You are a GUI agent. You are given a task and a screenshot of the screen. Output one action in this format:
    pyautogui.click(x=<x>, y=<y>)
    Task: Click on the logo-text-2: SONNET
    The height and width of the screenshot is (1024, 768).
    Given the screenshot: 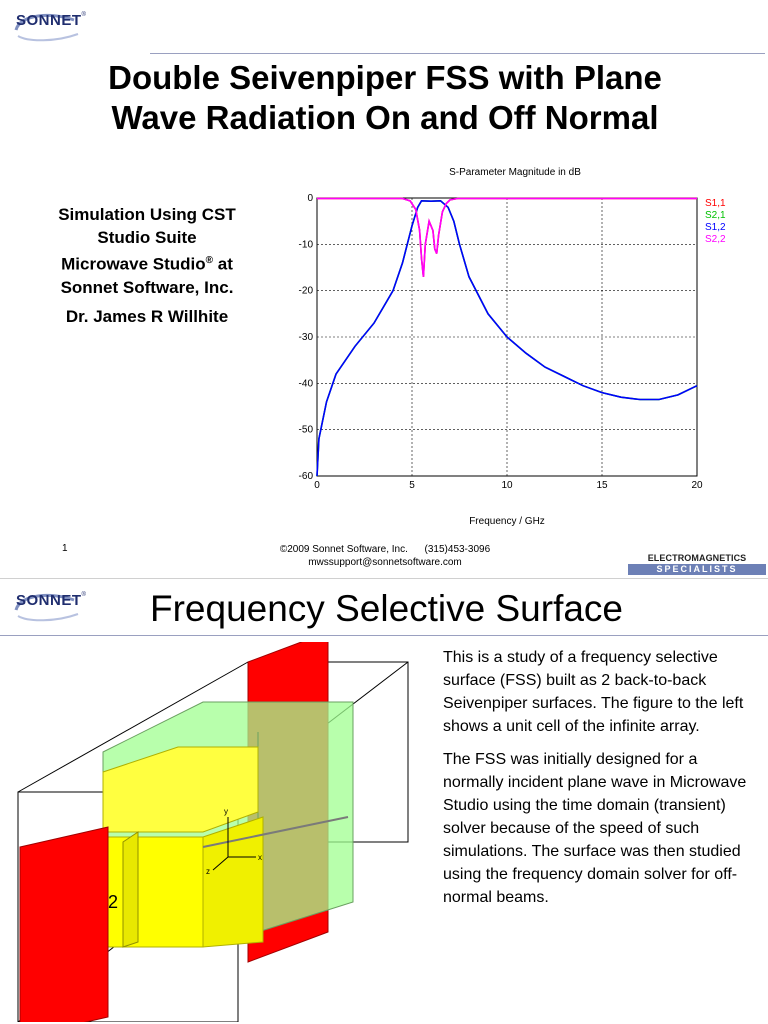 What is the action you would take?
    pyautogui.click(x=49, y=600)
    